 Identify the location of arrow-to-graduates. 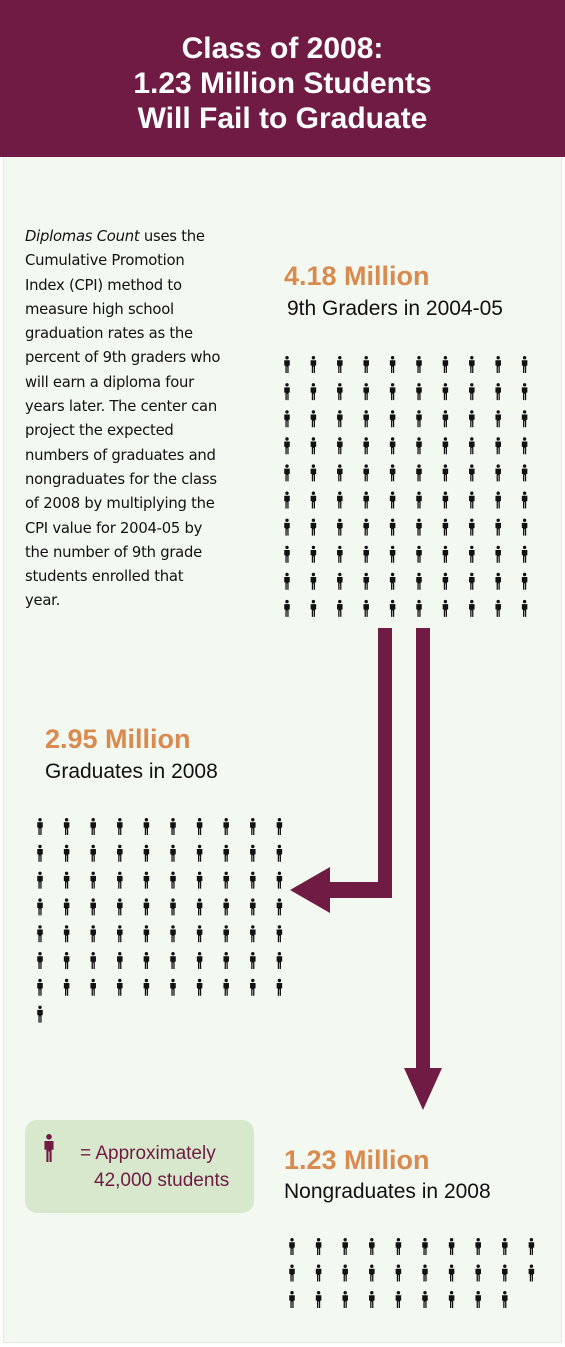
(341, 770).